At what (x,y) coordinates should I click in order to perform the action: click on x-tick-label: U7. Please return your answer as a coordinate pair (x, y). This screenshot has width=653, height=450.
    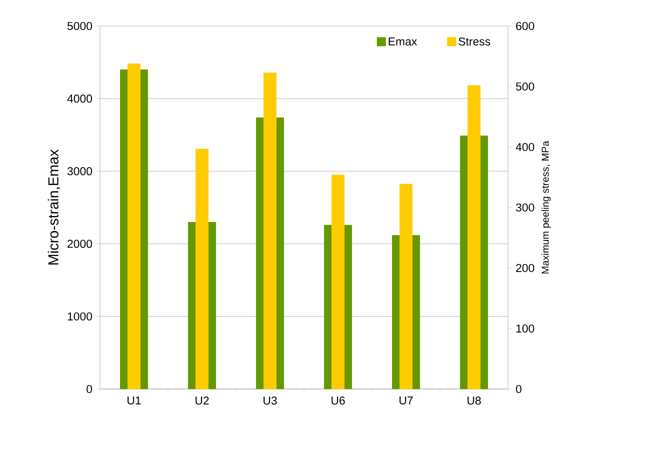
    Looking at the image, I should click on (406, 400).